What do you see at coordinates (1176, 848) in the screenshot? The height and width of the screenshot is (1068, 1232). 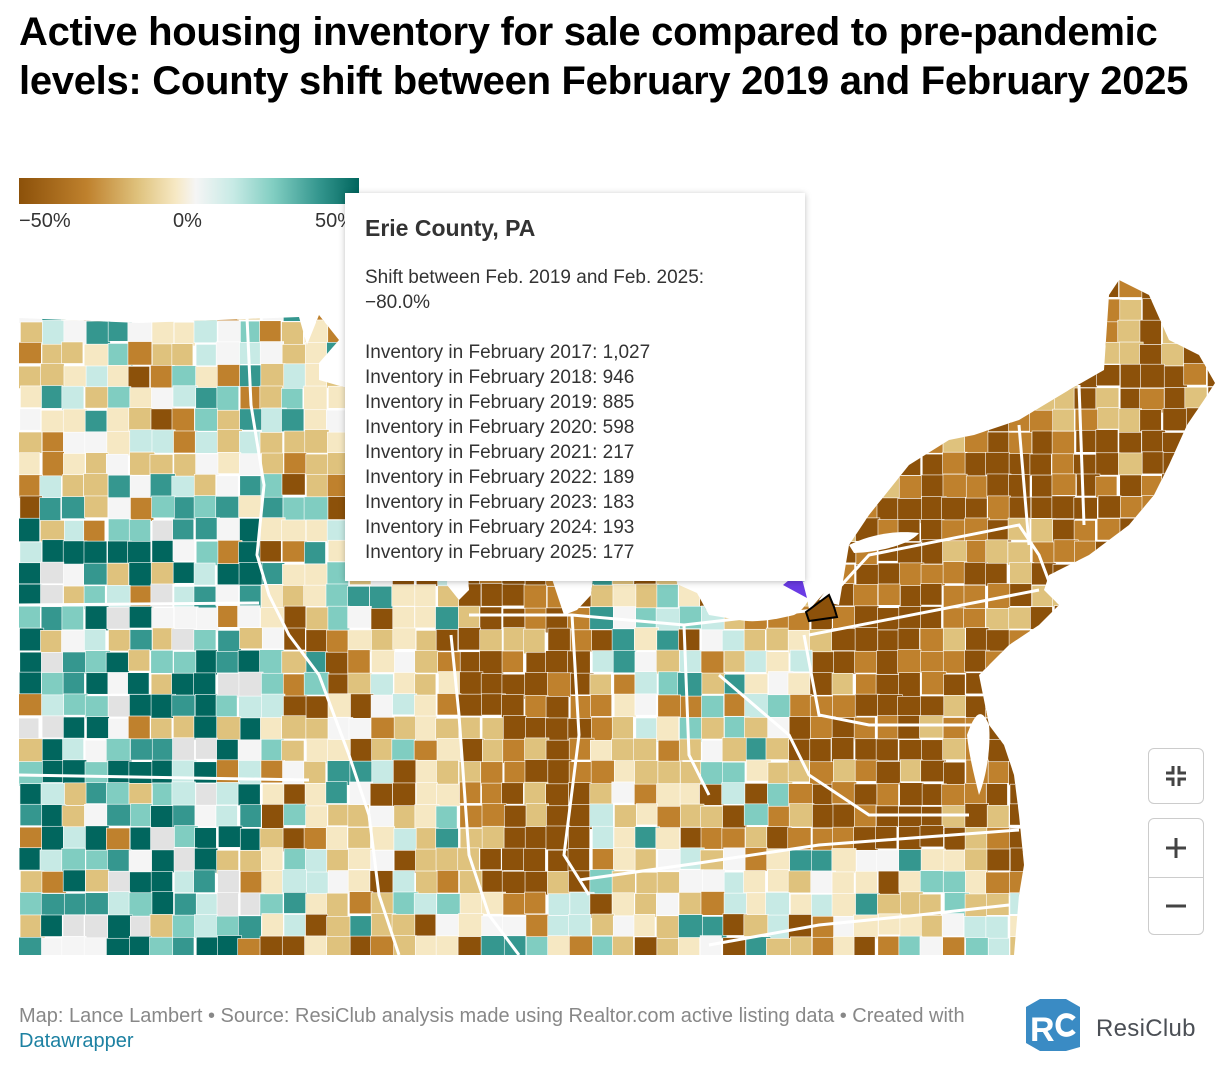 I see `zoom-in-button` at bounding box center [1176, 848].